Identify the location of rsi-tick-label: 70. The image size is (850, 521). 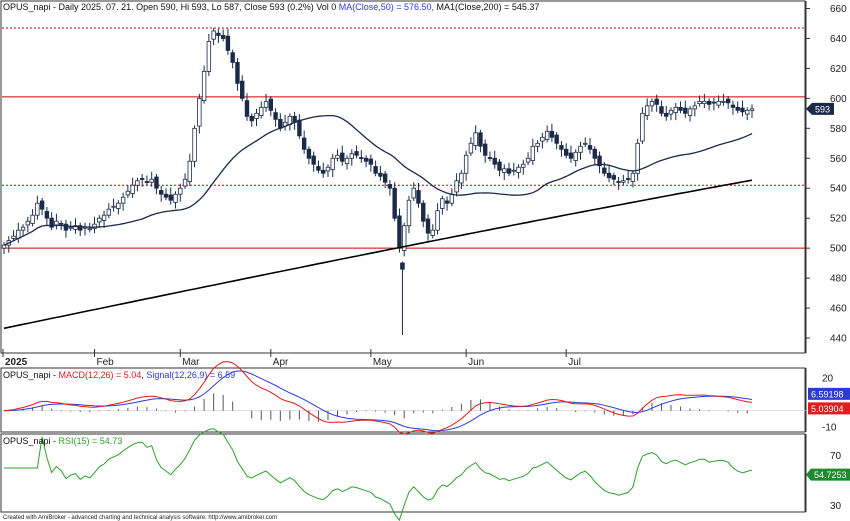
(836, 456).